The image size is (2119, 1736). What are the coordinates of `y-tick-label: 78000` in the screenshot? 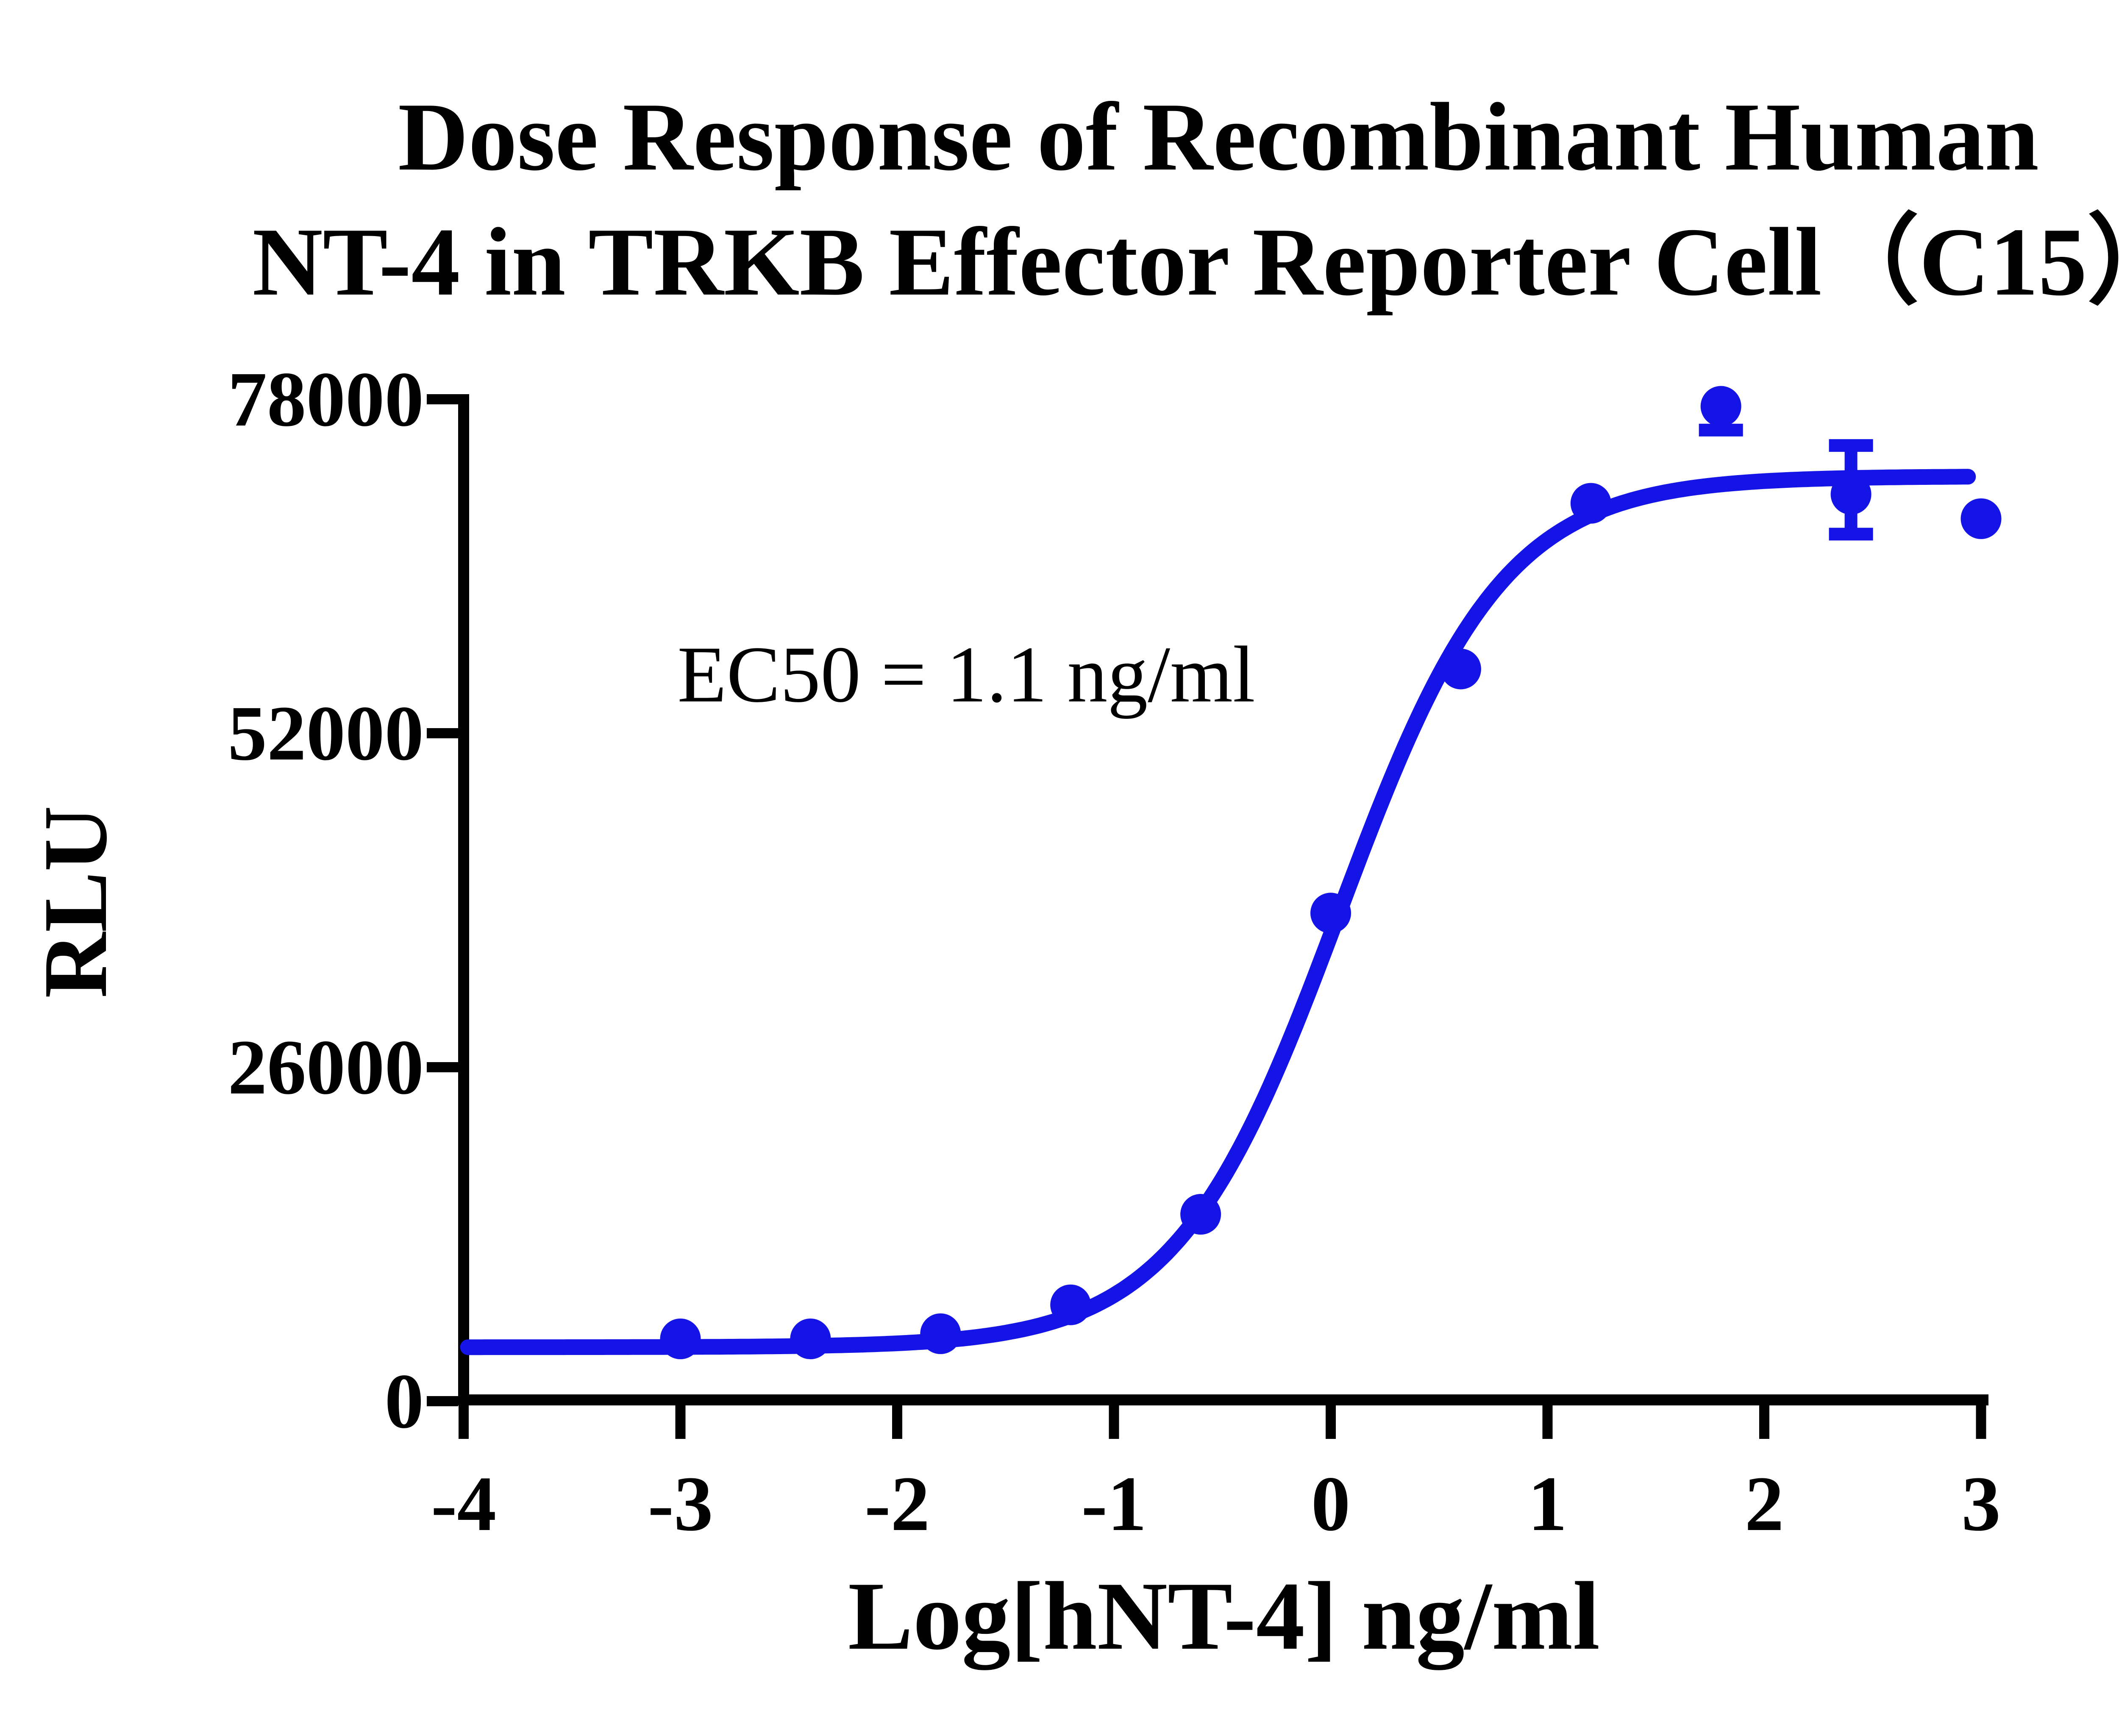 It's located at (326, 399).